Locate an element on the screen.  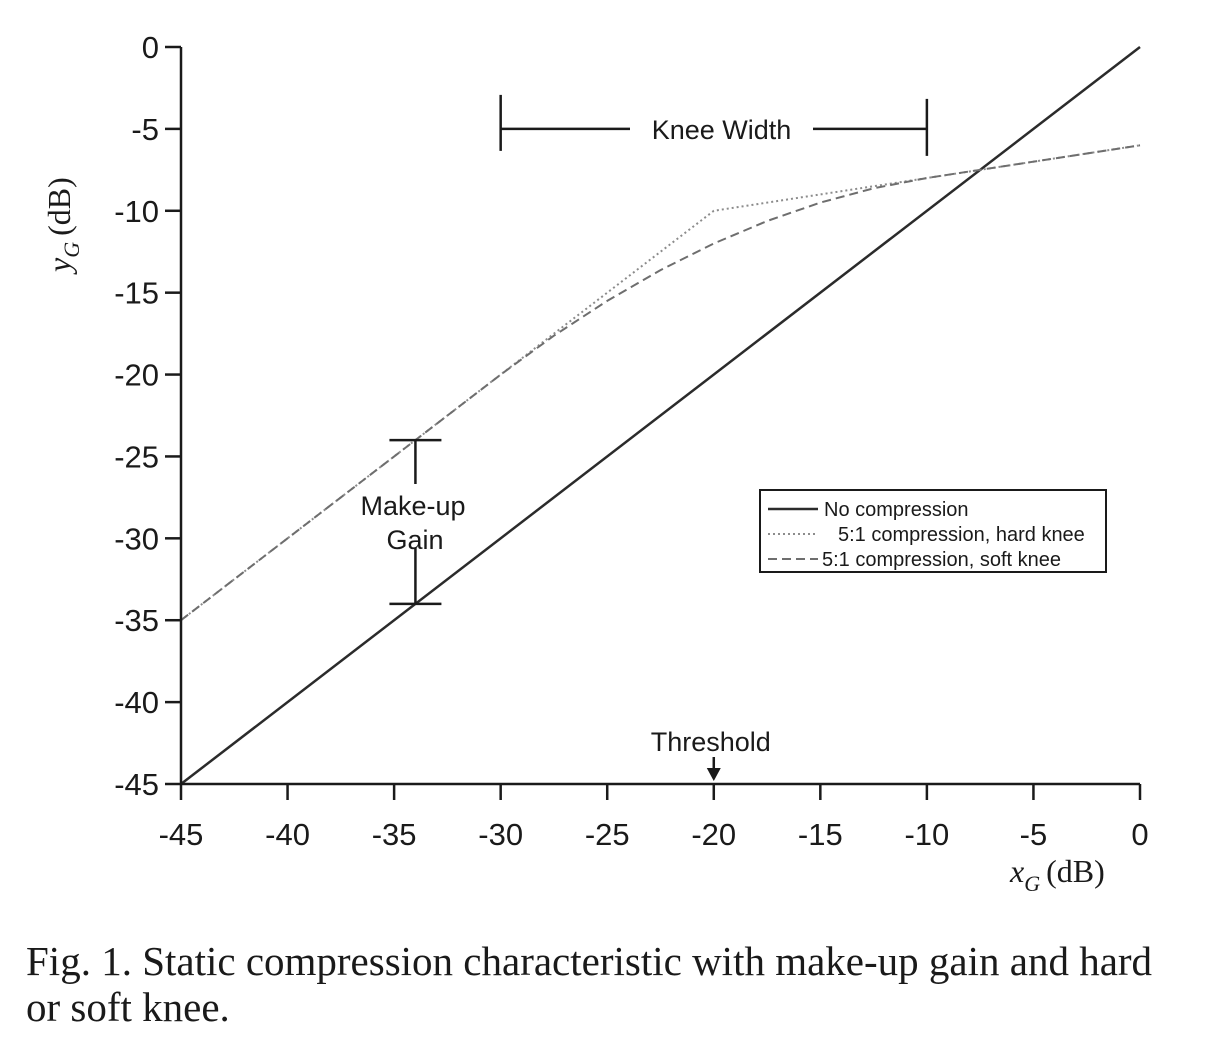
x-tick-label: -40 is located at coordinates (287, 834).